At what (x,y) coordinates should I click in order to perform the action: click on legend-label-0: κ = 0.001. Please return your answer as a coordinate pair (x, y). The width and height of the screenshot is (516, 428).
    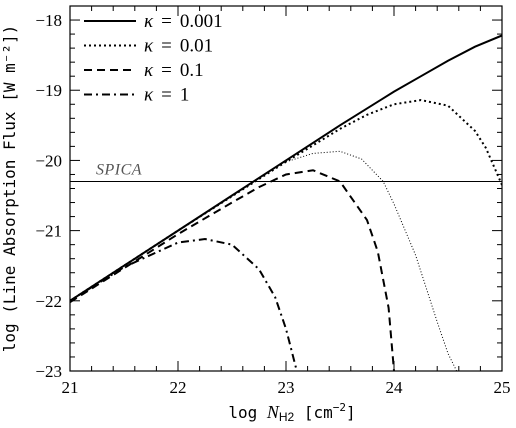
    Looking at the image, I should click on (183, 21).